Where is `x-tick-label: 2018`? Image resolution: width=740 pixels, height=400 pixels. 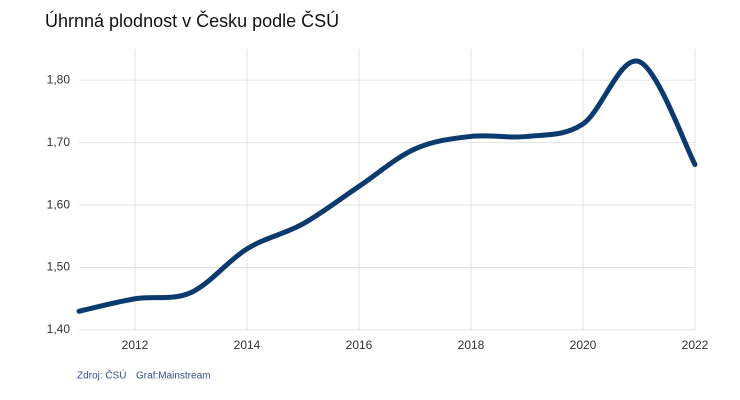 x-tick-label: 2018 is located at coordinates (471, 345).